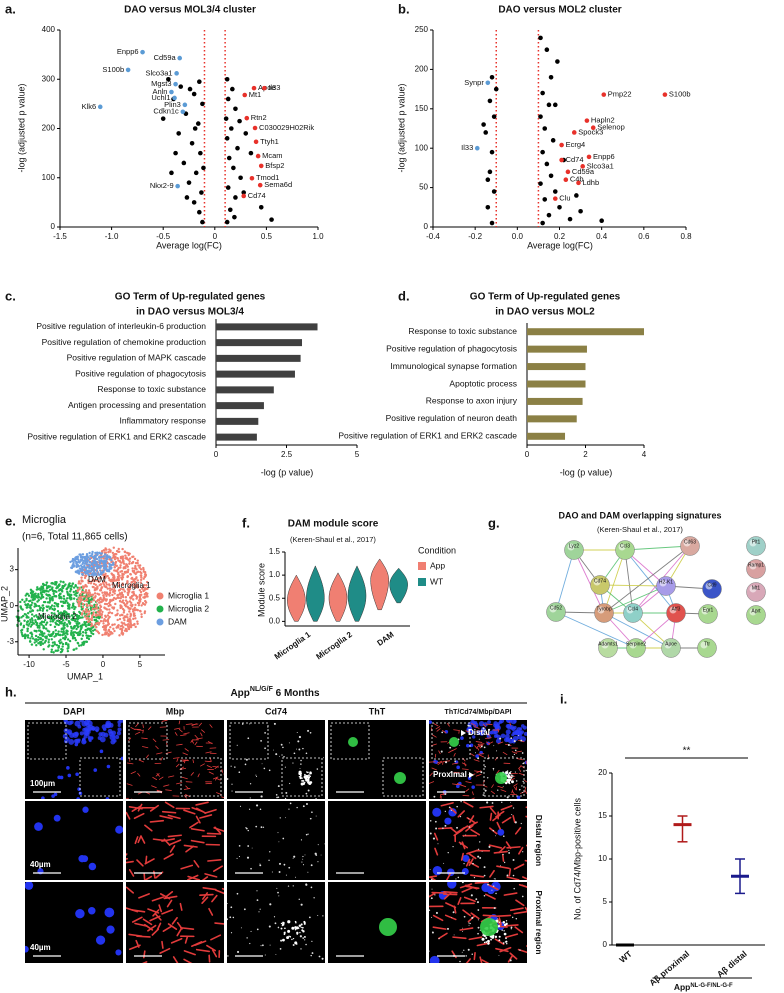 The width and height of the screenshot is (784, 993). I want to click on micrograph, so click(478, 922).